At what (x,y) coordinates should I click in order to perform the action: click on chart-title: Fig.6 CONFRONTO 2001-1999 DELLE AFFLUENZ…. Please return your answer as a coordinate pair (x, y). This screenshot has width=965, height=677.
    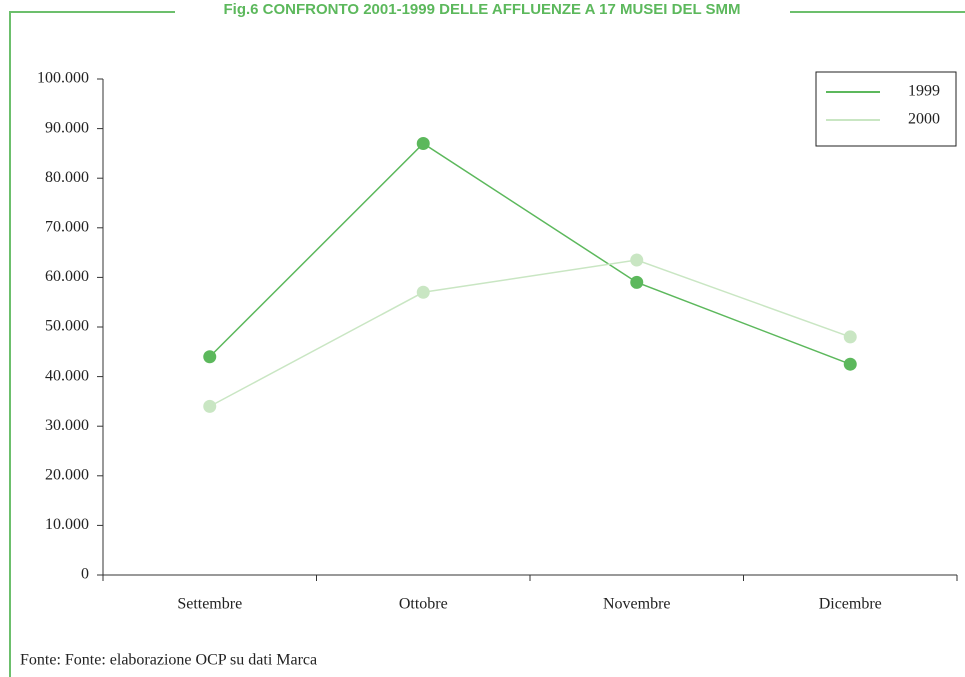
    Looking at the image, I should click on (481, 9).